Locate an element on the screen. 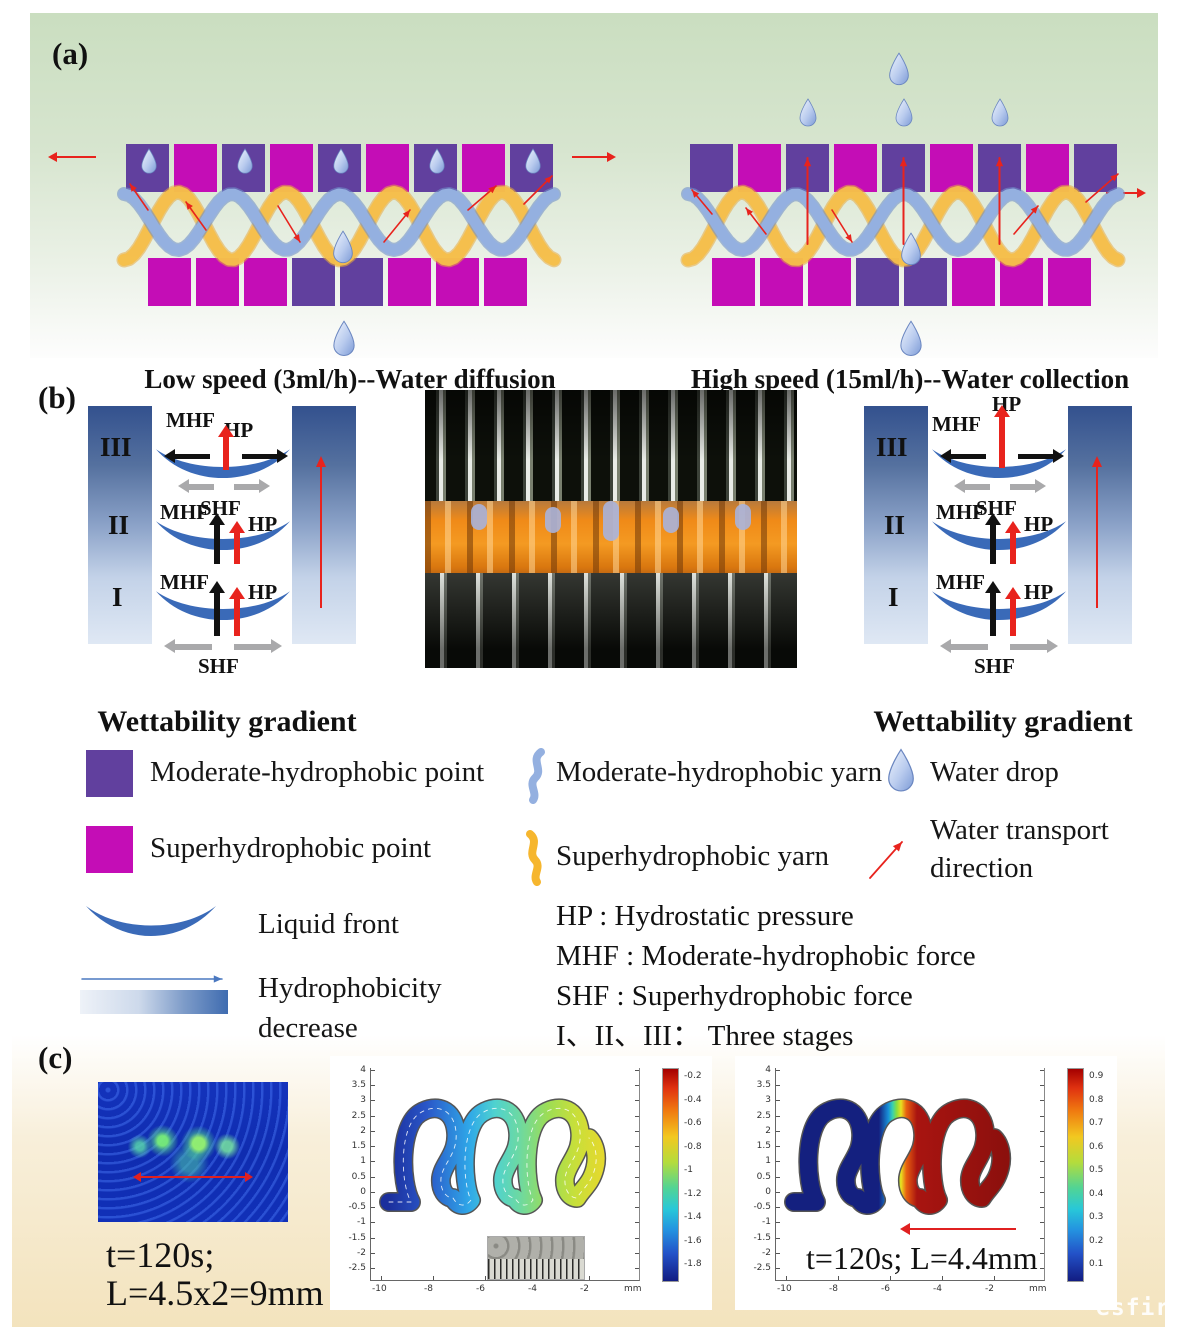  plot-annotation: t=120s; L=4.4mm is located at coordinates (922, 1258).